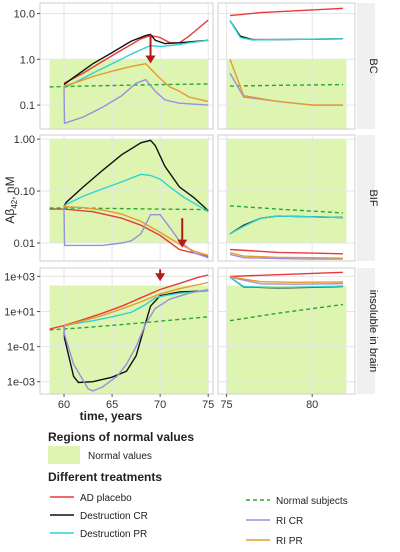 This screenshot has width=400, height=552. I want to click on facet-strip-insoluble-in-brain, so click(366, 331).